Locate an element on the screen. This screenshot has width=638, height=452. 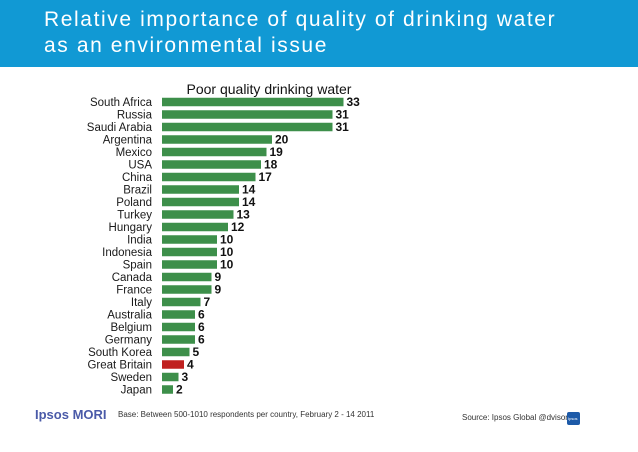
value-label-hungary: 12 is located at coordinates (238, 227).